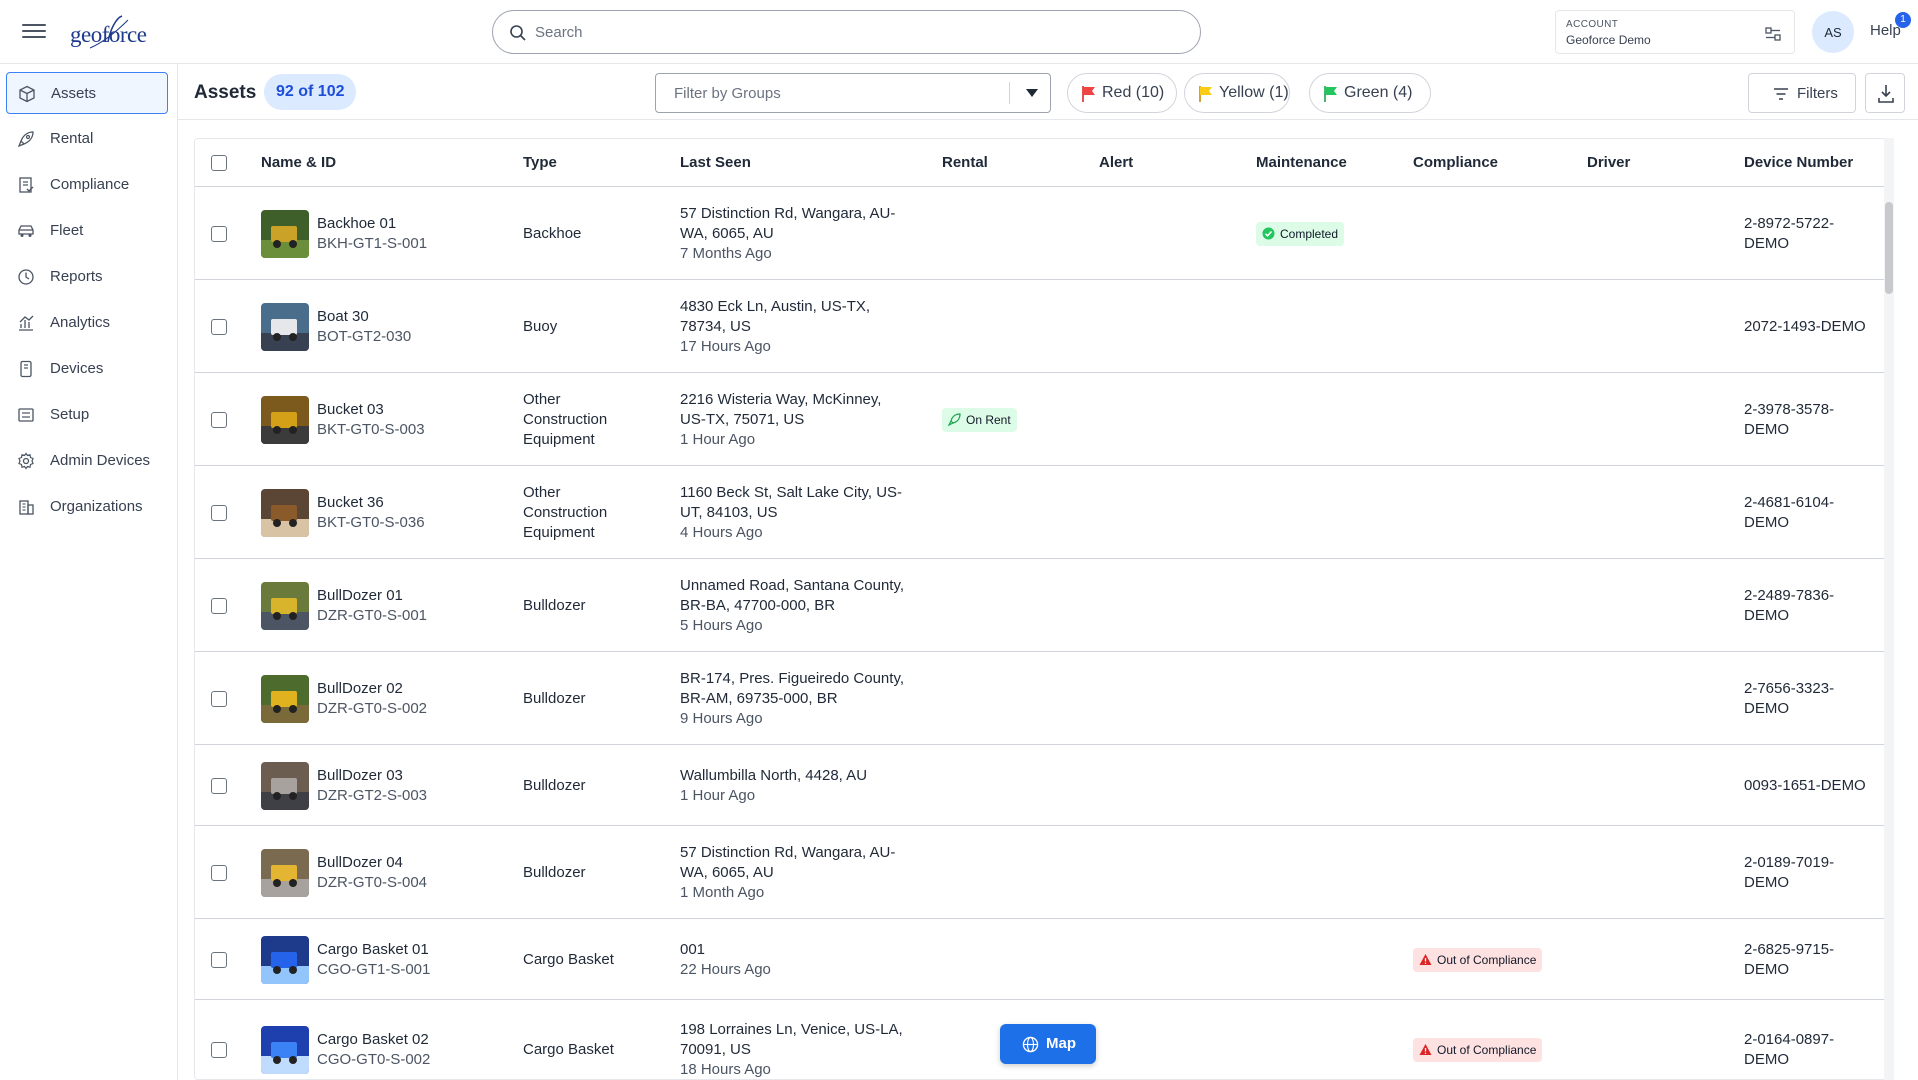  Describe the element at coordinates (219, 163) in the screenshot. I see `select-all-checkbox` at that location.